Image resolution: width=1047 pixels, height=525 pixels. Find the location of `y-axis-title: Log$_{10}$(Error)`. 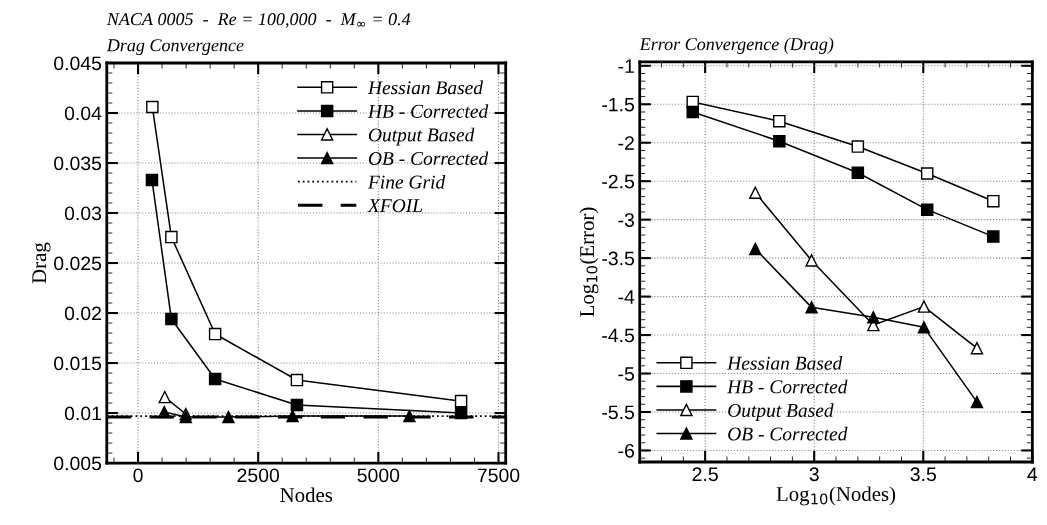

y-axis-title: Log$_{10}$(Error) is located at coordinates (589, 262).